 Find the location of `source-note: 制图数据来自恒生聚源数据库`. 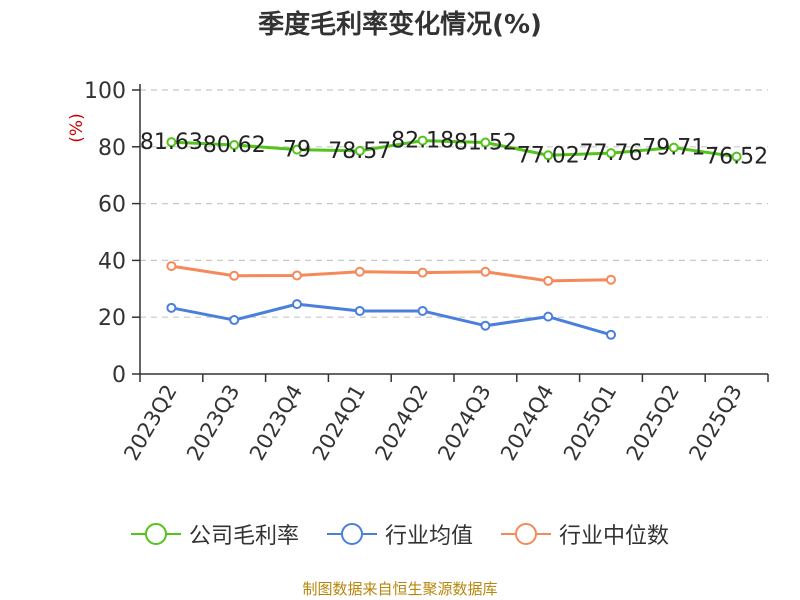

source-note: 制图数据来自恒生聚源数据库 is located at coordinates (400, 589).